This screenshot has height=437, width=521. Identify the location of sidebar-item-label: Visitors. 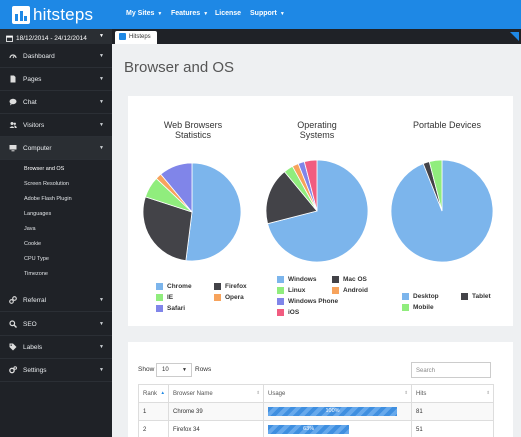
(34, 125).